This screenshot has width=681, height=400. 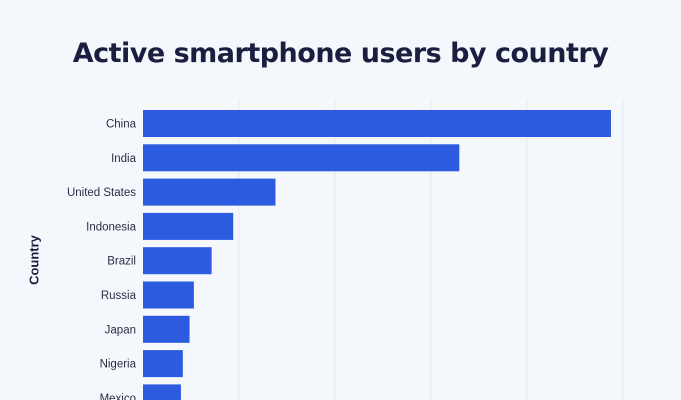 What do you see at coordinates (101, 193) in the screenshot?
I see `category-label: United States` at bounding box center [101, 193].